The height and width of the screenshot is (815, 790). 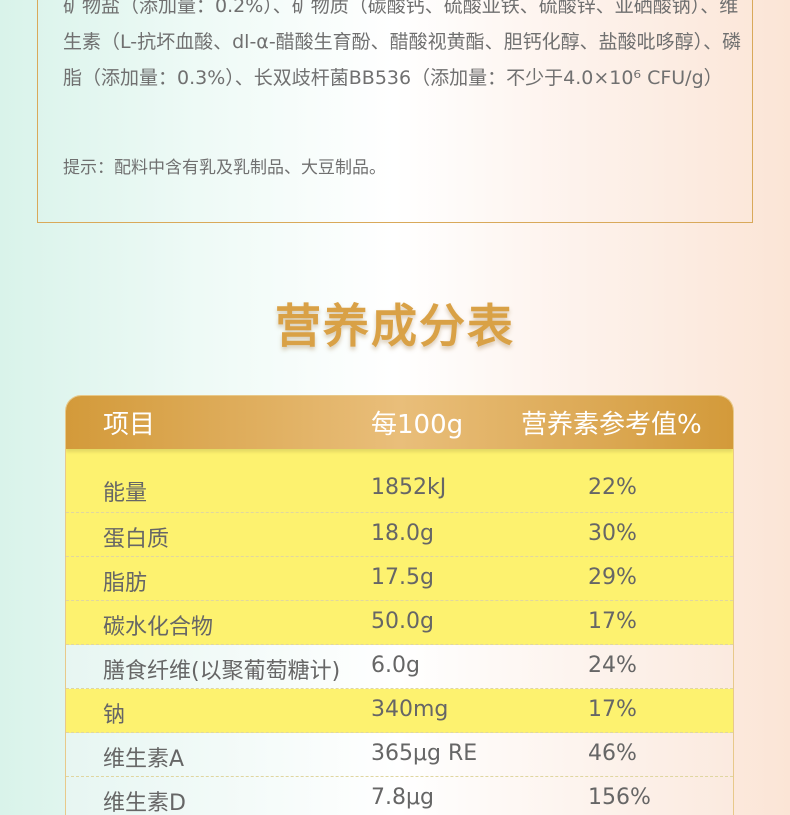 I want to click on cell-amount: 340mg, so click(x=410, y=709).